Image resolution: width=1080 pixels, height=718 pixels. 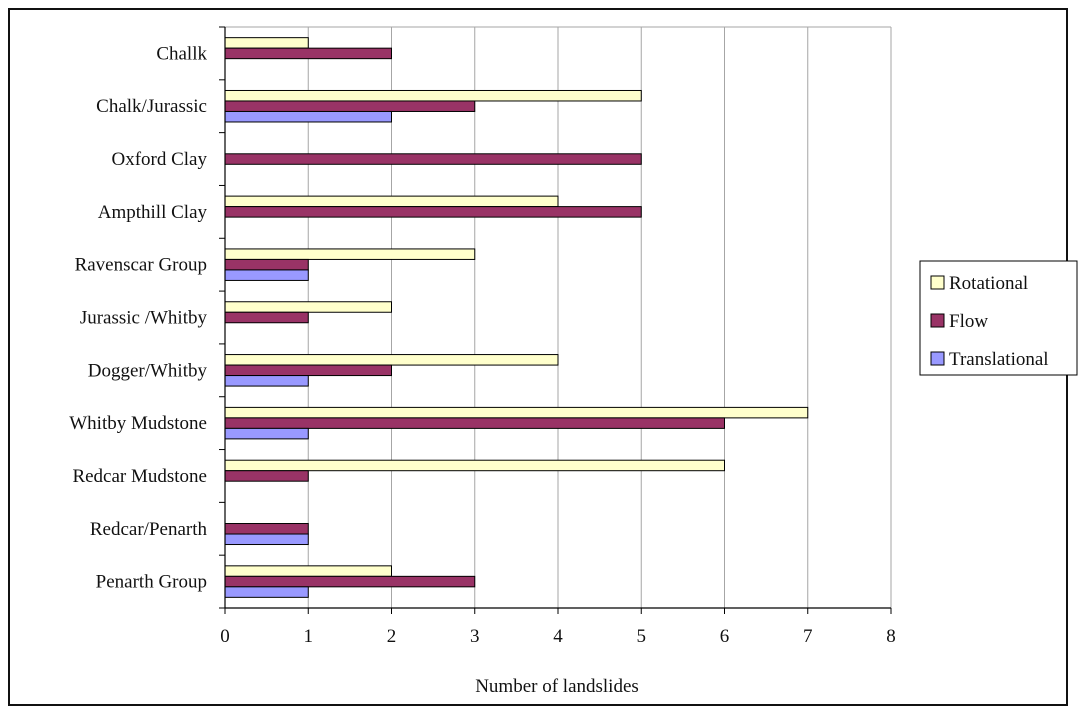 I want to click on x-tick-label: 7, so click(x=808, y=636).